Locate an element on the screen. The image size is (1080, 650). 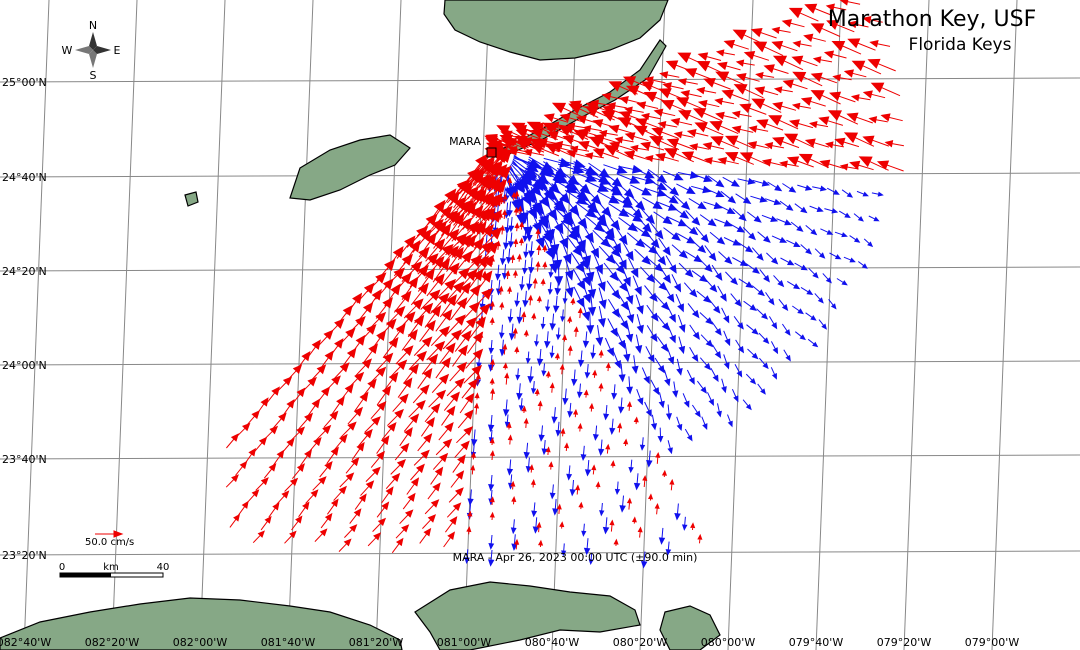
km-end: 40 is located at coordinates (163, 567).